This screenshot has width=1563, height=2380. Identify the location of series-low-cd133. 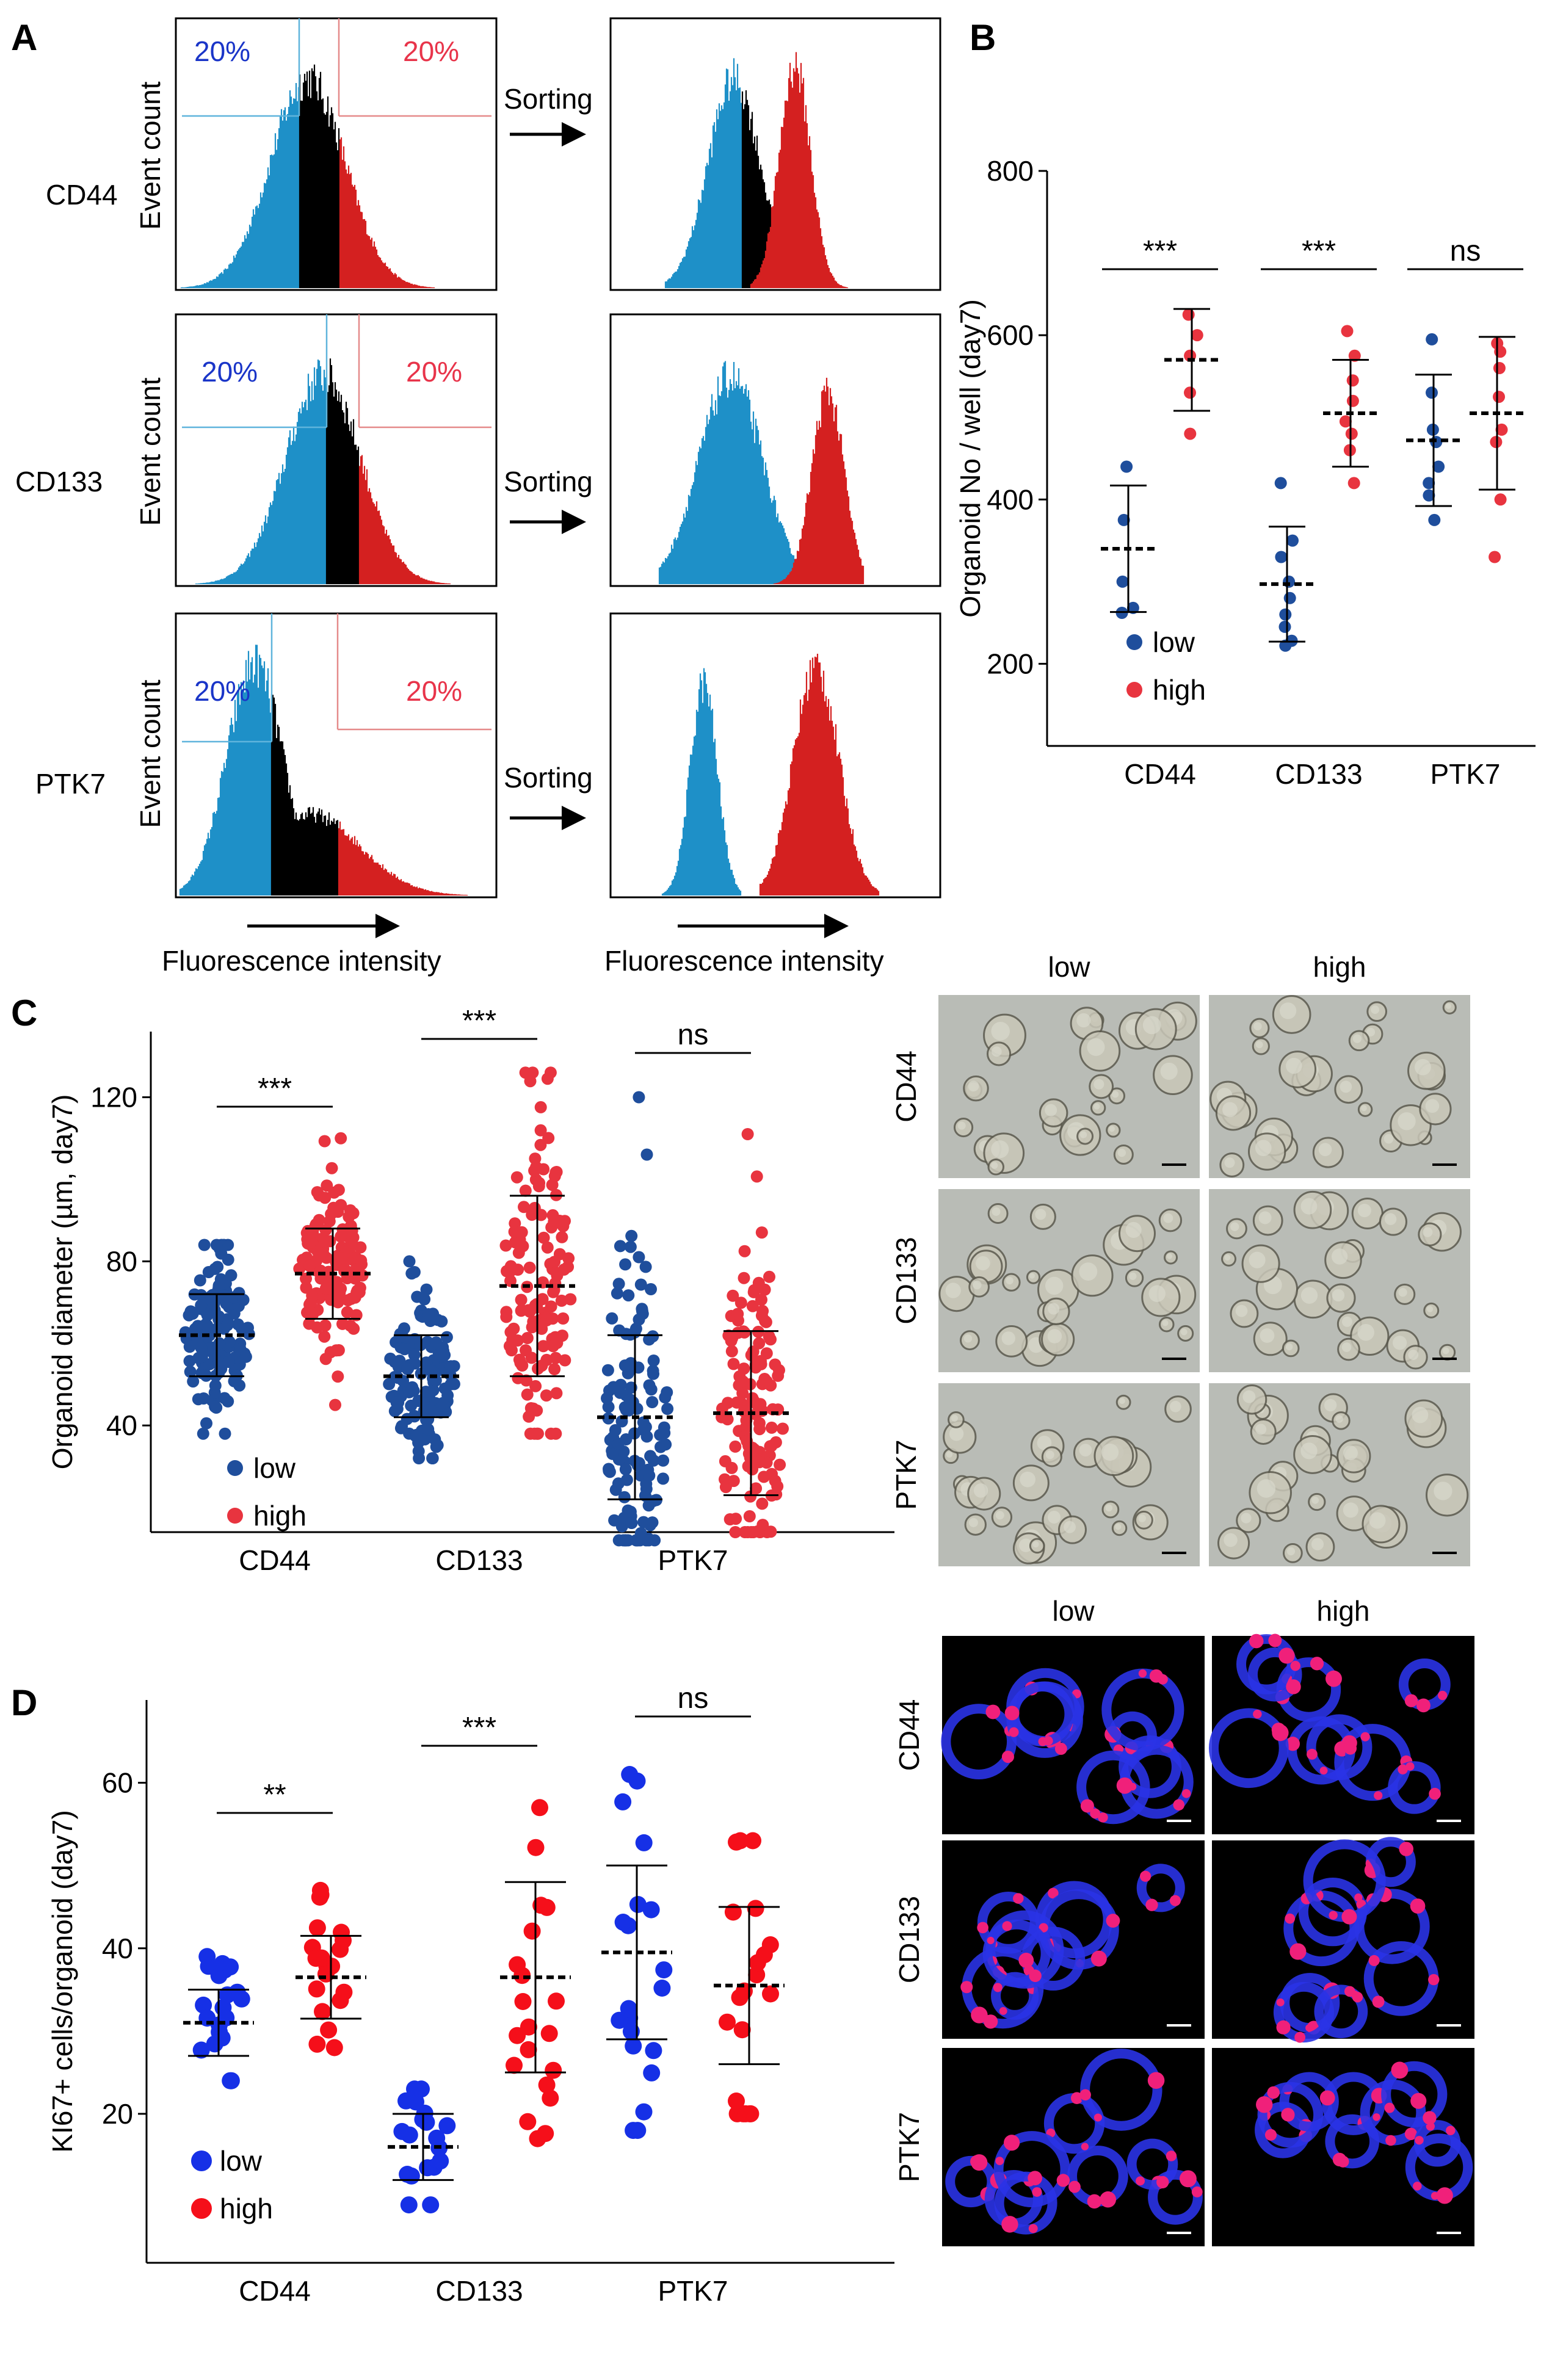
(422, 1359).